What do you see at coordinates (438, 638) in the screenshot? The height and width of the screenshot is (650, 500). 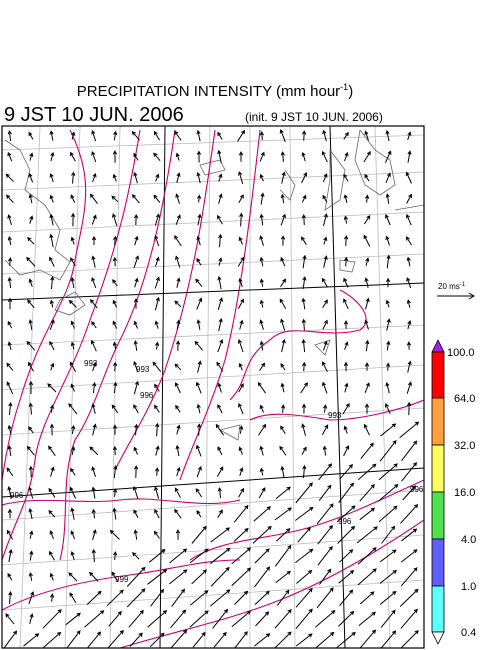 I see `colorbar-under` at bounding box center [438, 638].